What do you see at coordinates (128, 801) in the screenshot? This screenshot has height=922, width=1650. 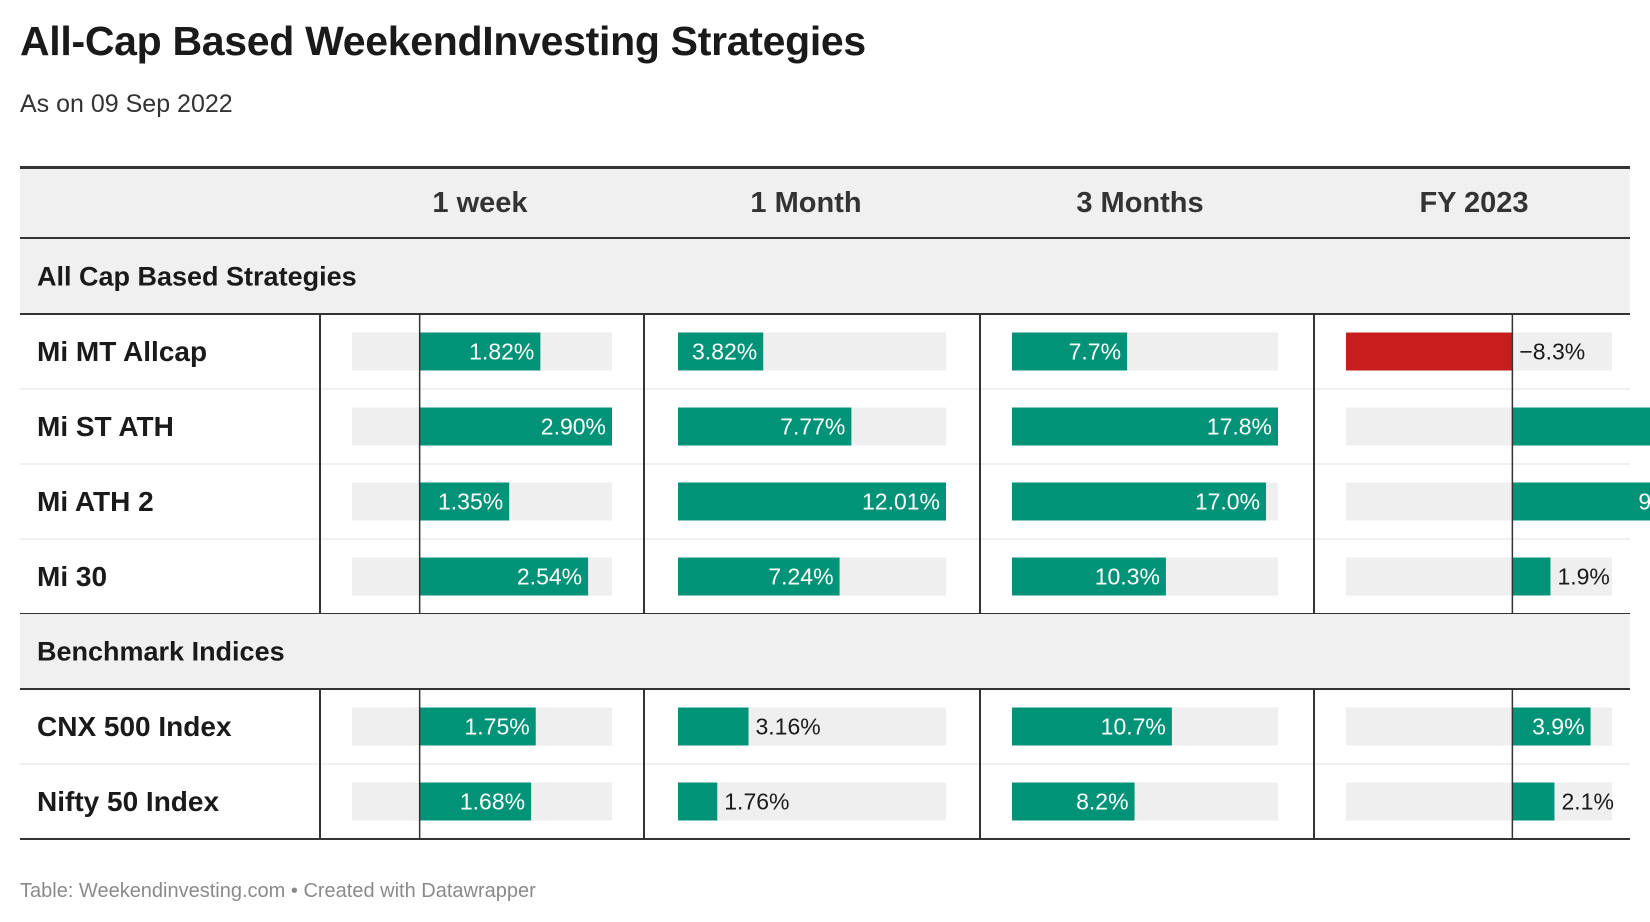 I see `row-label: Nifty 50 Index` at bounding box center [128, 801].